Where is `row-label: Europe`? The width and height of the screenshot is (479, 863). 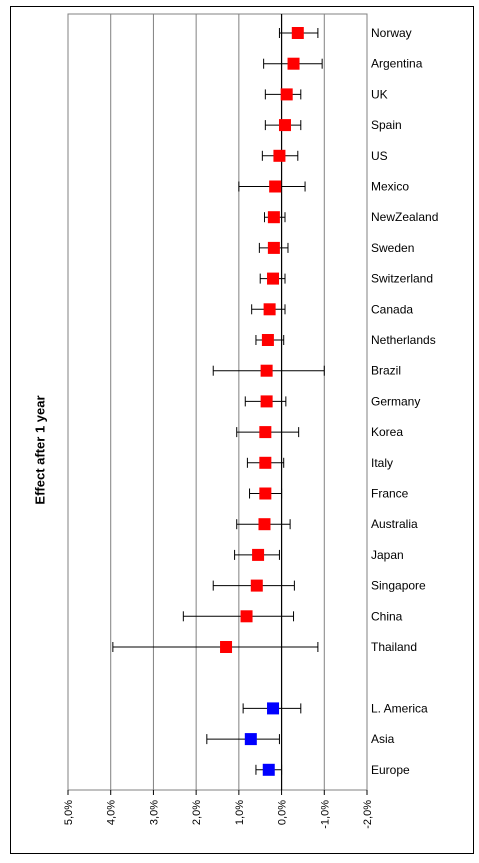
row-label: Europe is located at coordinates (390, 770).